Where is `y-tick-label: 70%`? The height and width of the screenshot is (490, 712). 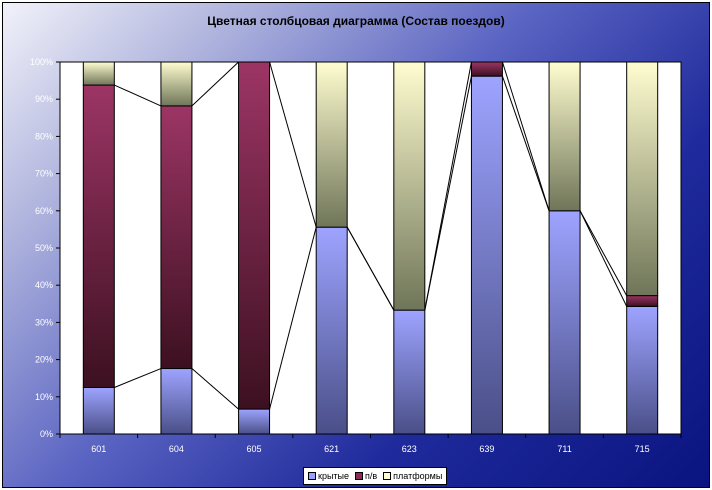
y-tick-label: 70% is located at coordinates (44, 174).